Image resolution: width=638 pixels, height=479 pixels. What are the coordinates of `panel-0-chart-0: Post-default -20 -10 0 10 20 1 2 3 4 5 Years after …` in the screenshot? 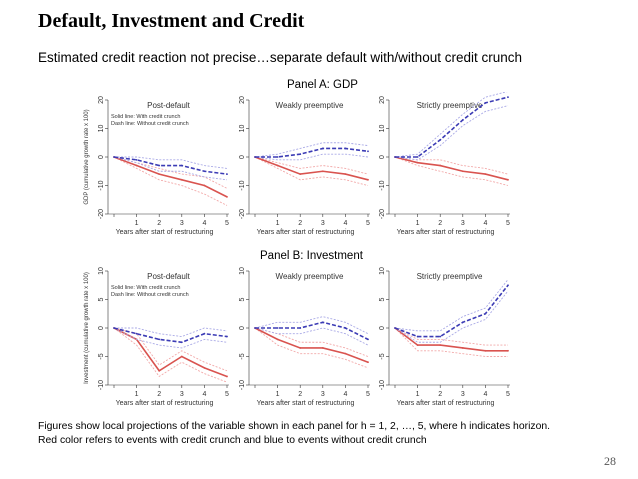 It's located at (156, 166).